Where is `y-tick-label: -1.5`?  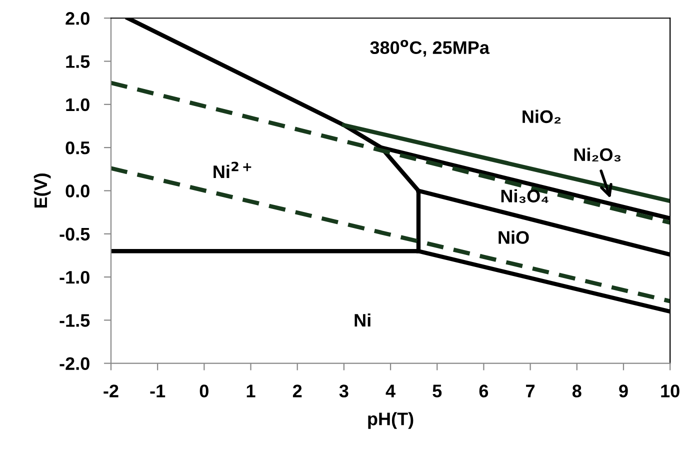 y-tick-label: -1.5 is located at coordinates (75, 320).